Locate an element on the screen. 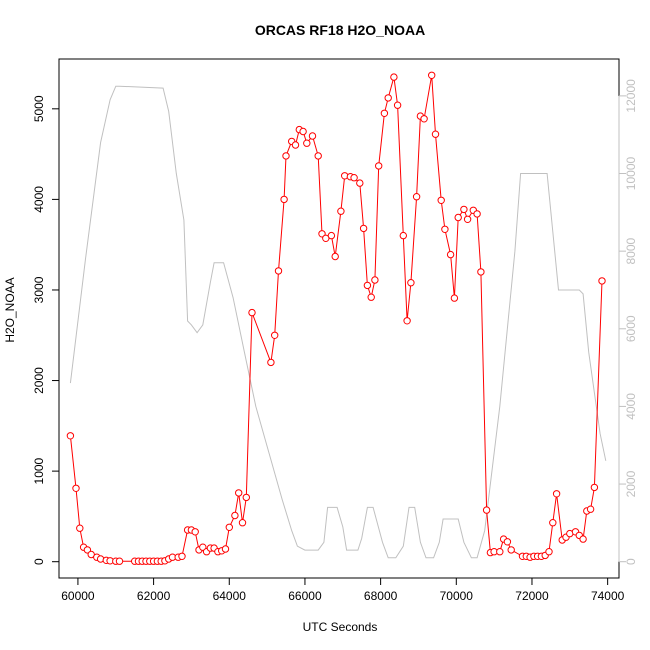 This screenshot has width=650, height=650. right-axis-tick-label: 0 is located at coordinates (631, 561).